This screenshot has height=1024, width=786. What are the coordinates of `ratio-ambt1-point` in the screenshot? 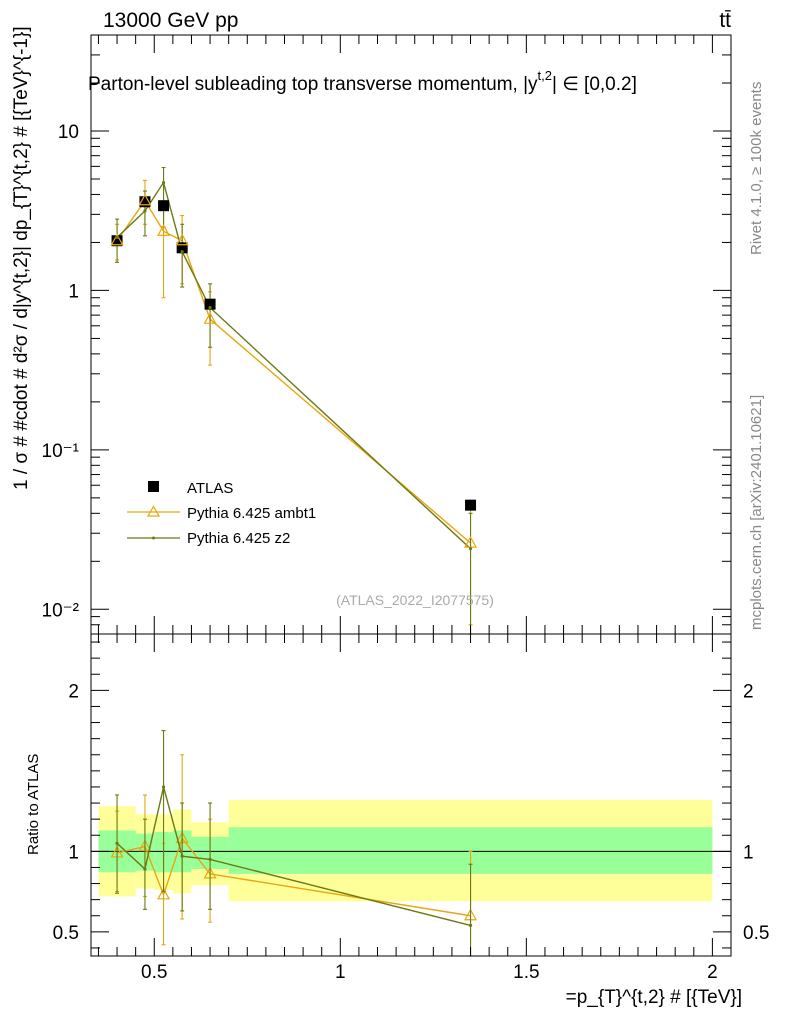 It's located at (164, 893).